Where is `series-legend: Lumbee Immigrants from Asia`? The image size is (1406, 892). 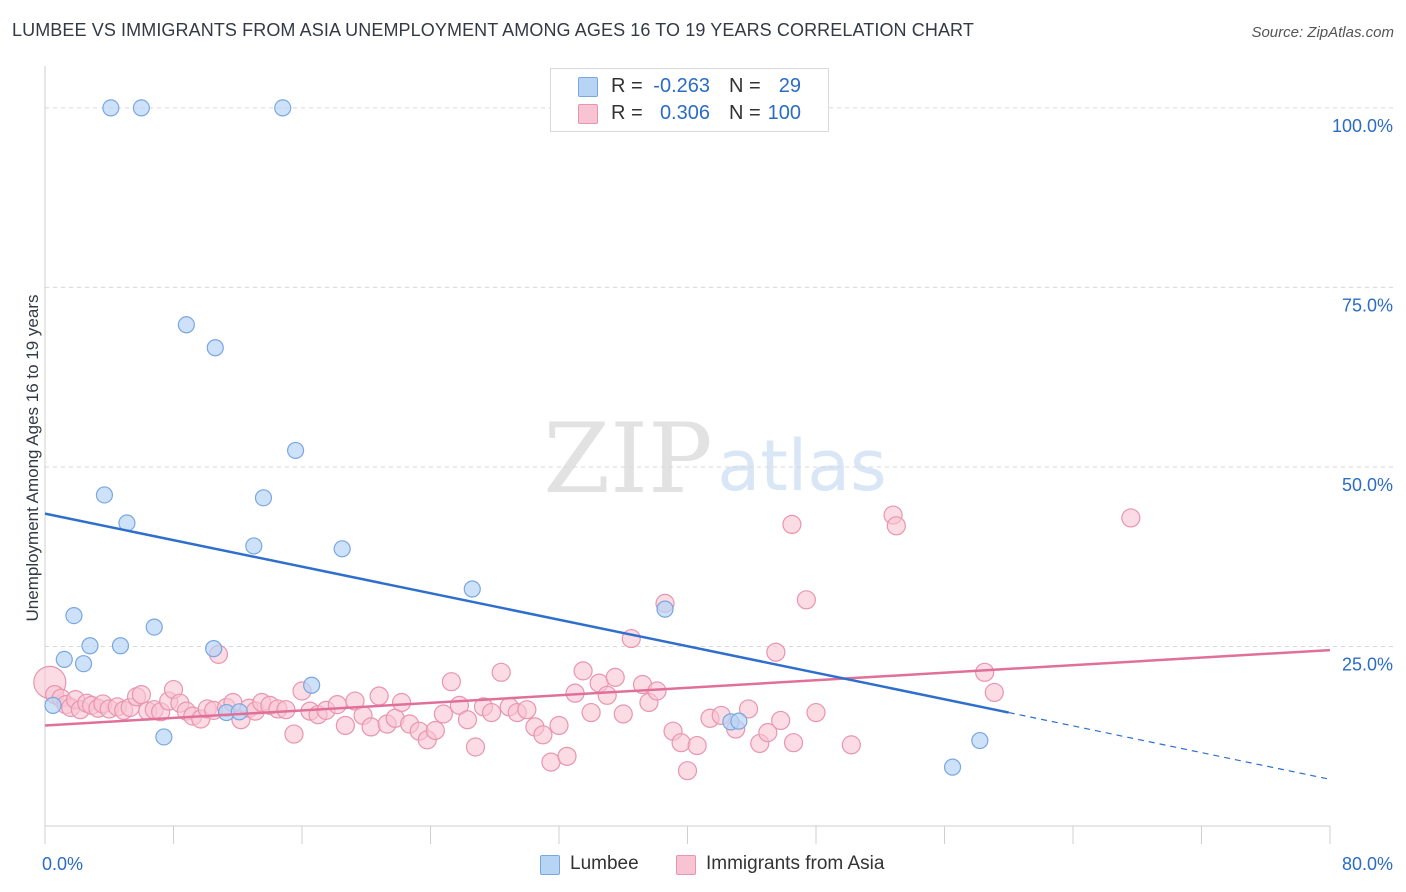 series-legend: Lumbee Immigrants from Asia is located at coordinates (703, 865).